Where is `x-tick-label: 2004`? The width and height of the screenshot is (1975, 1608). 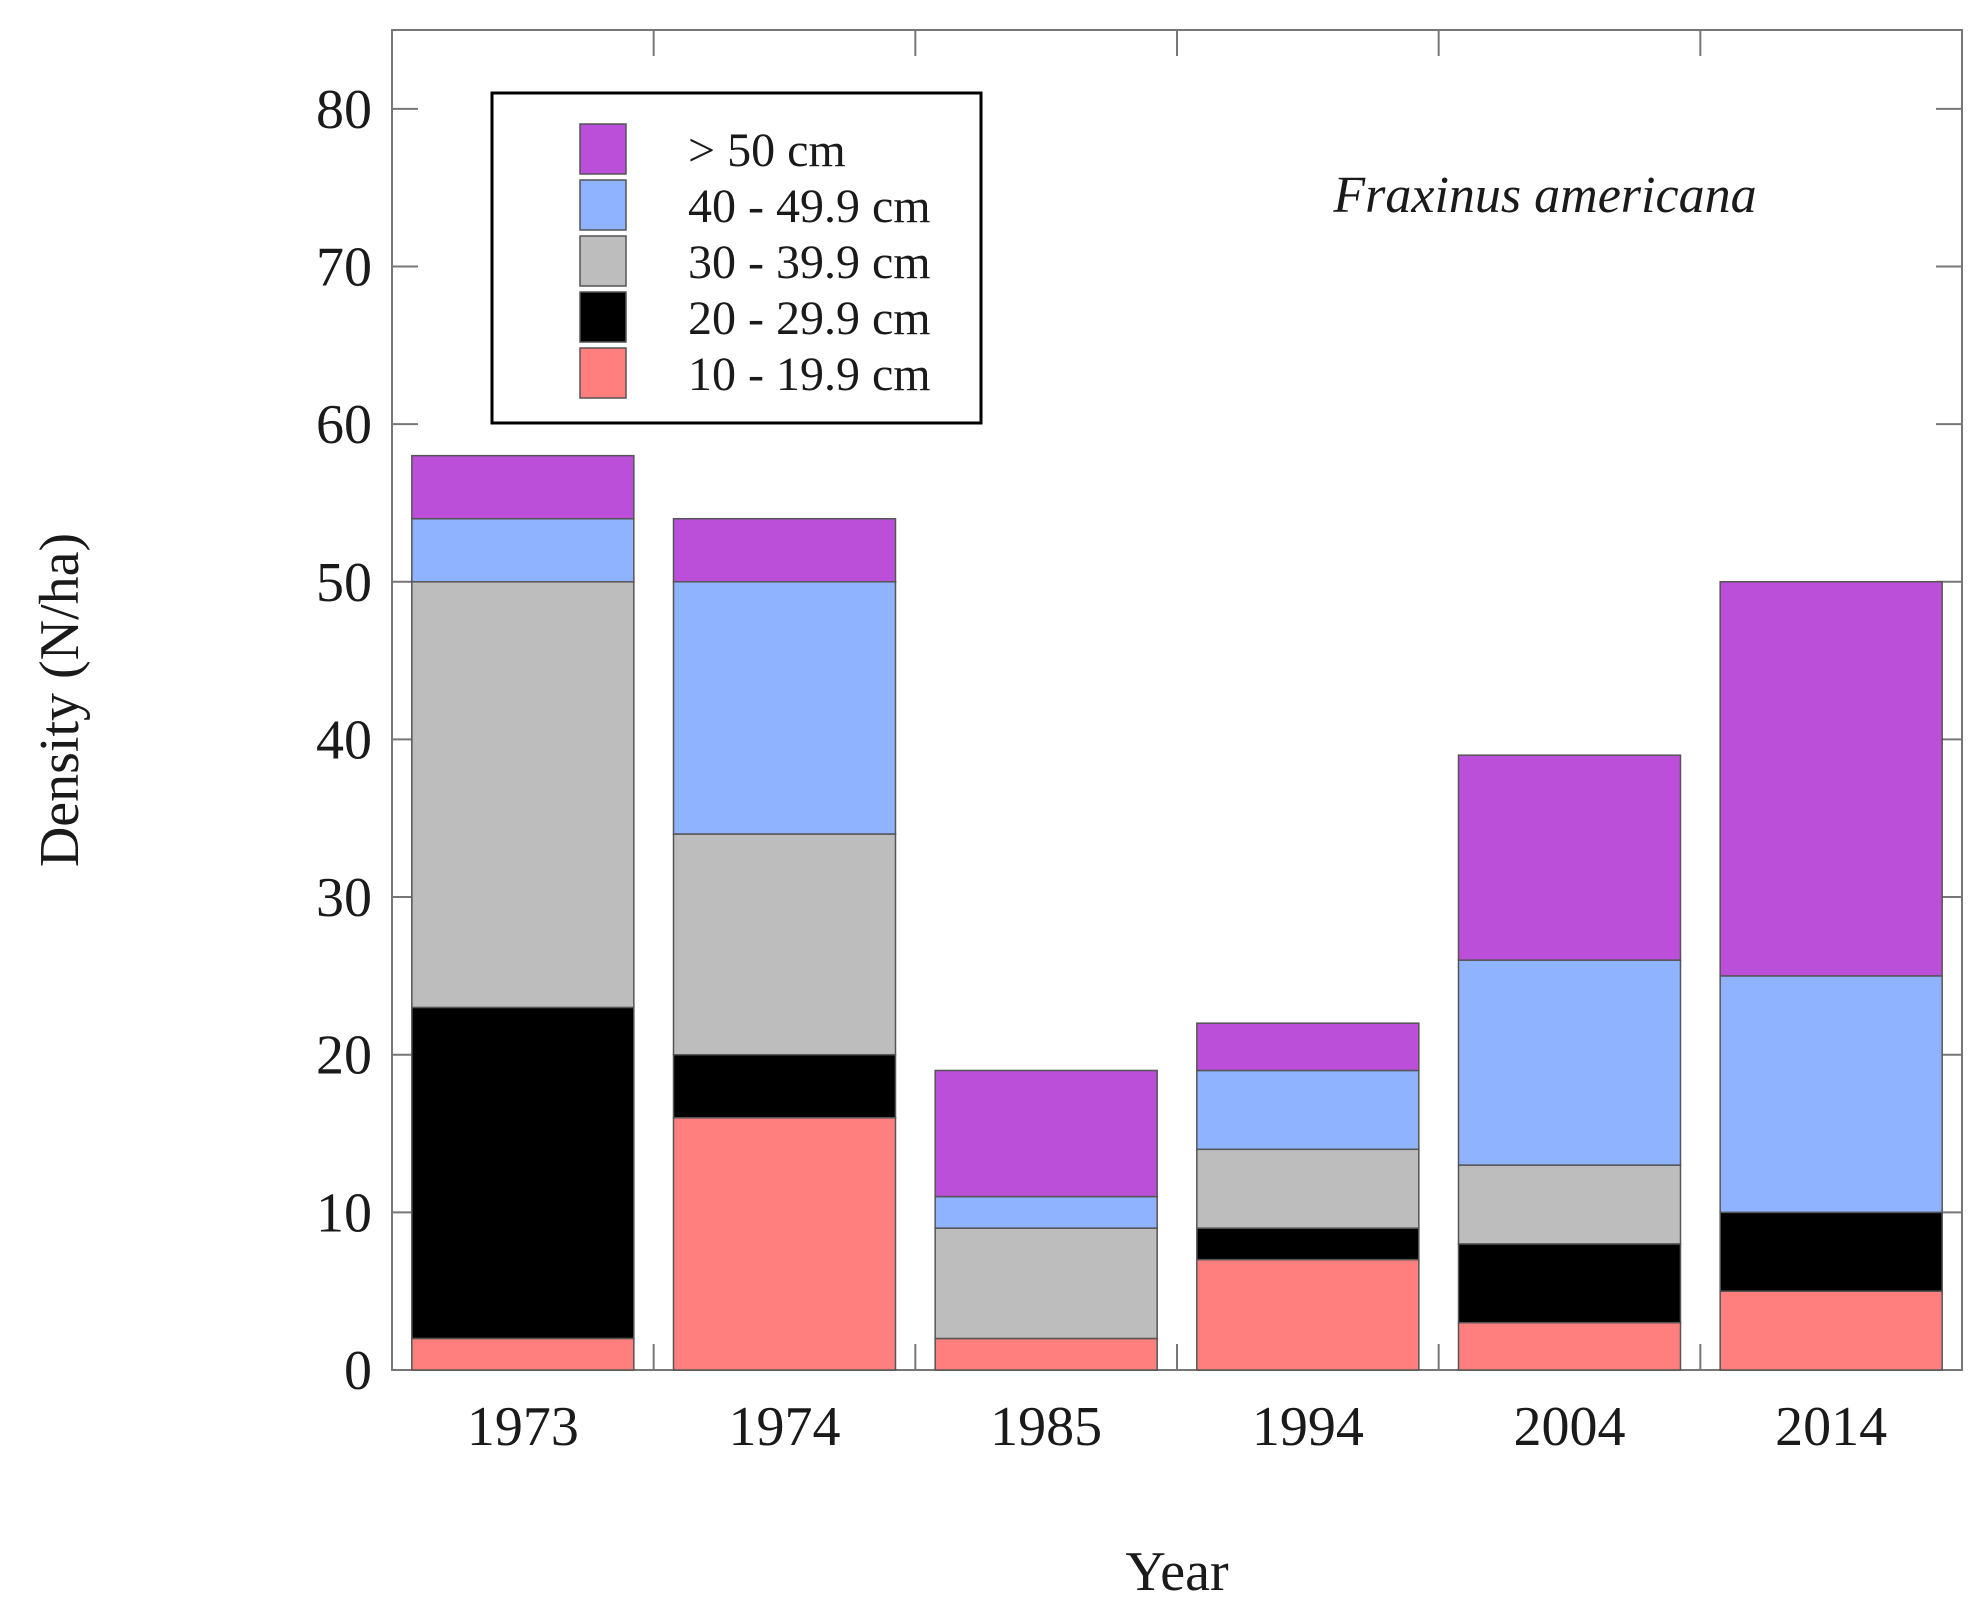
x-tick-label: 2004 is located at coordinates (1570, 1427).